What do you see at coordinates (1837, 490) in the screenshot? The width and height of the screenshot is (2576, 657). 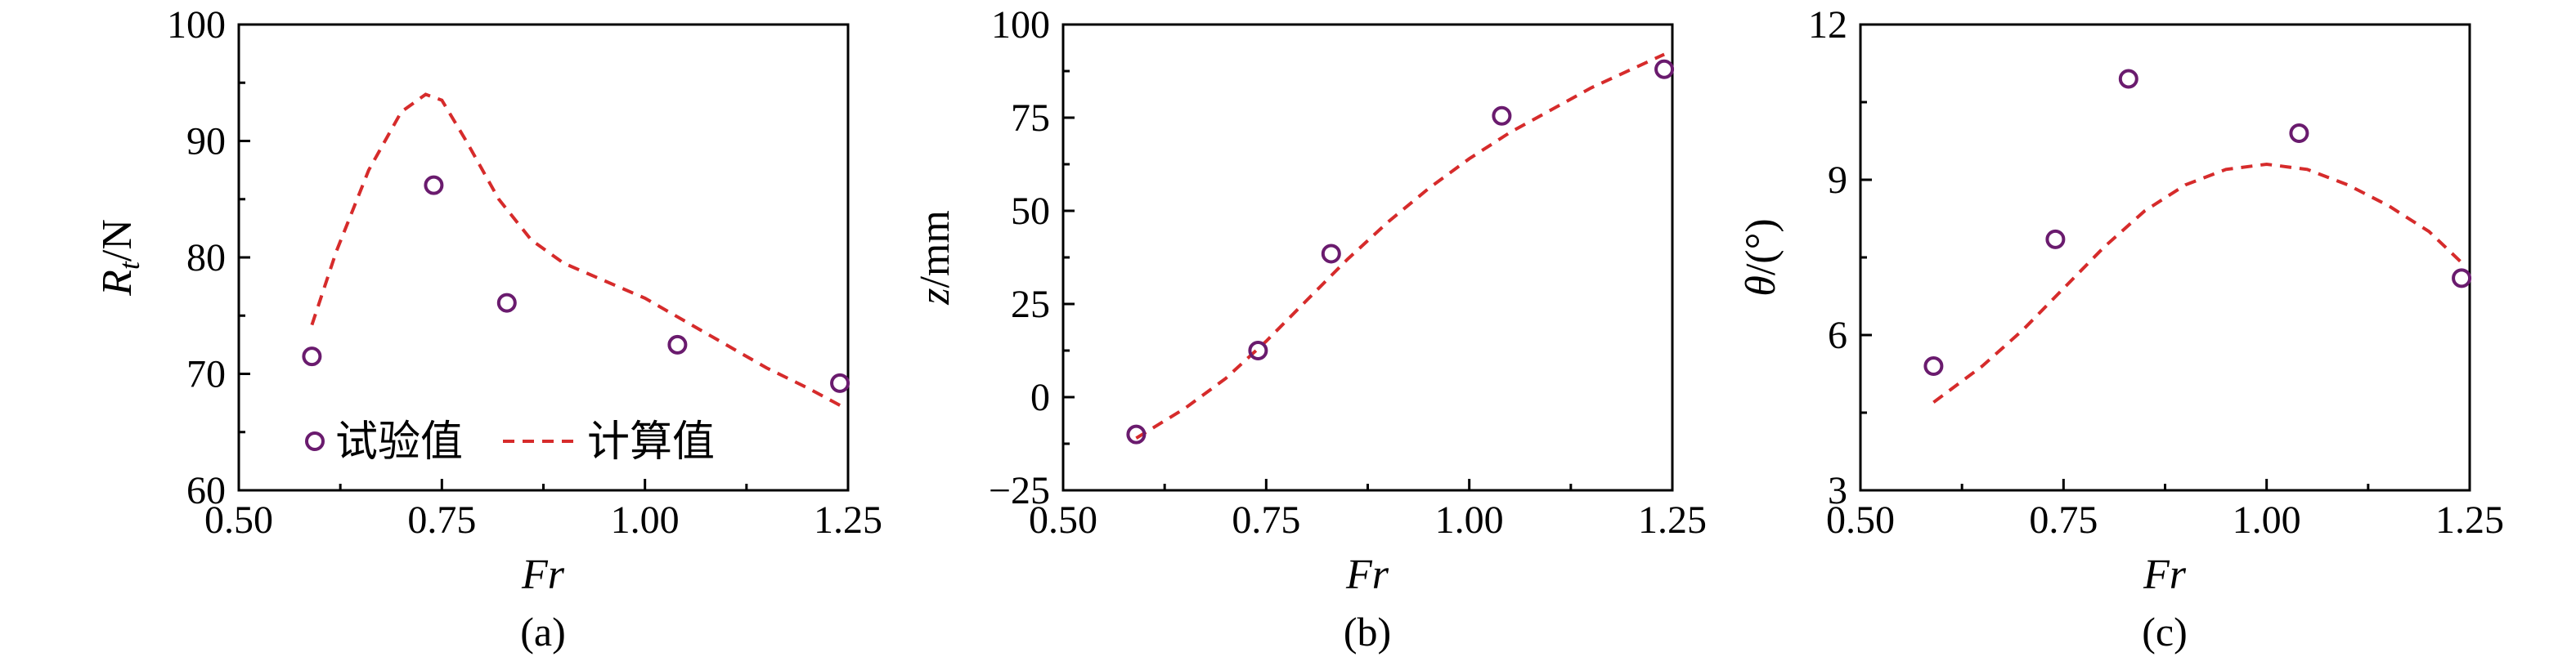 I see `y-tick-label-c: 3` at bounding box center [1837, 490].